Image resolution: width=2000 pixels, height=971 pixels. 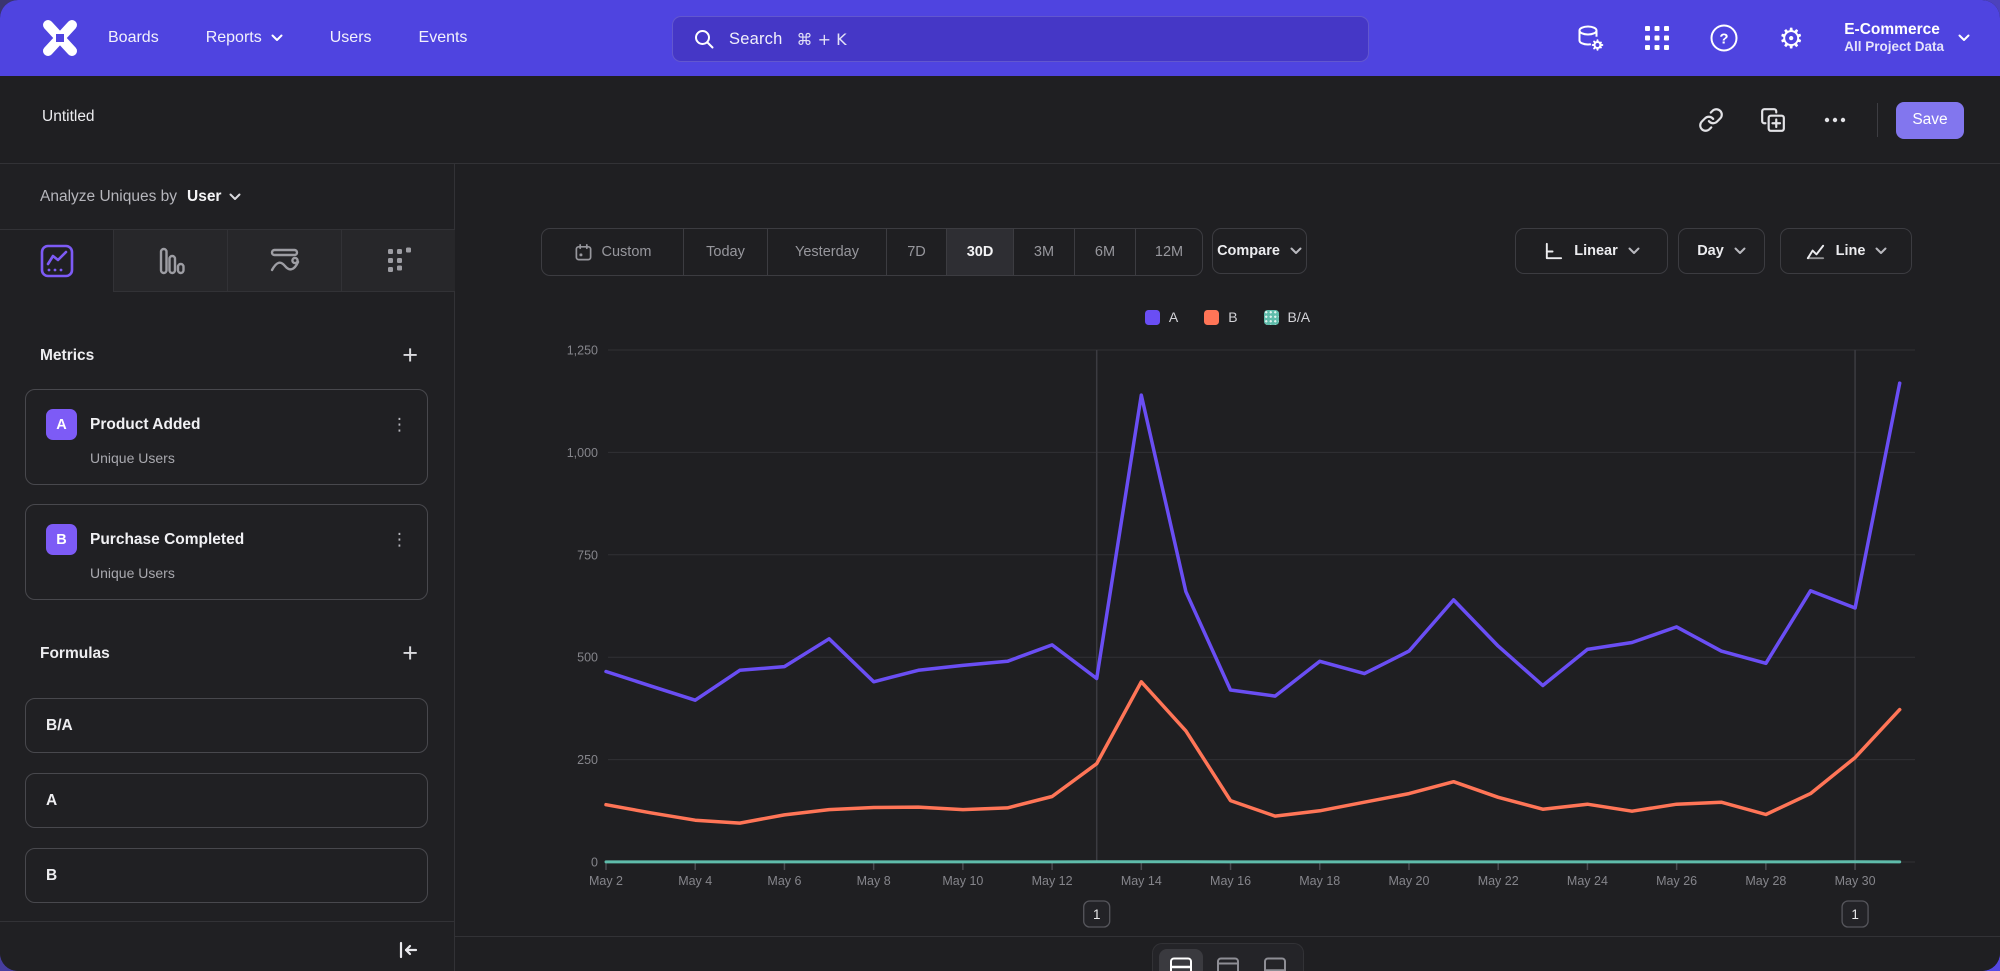 I want to click on report-header: Untitled Save, so click(x=1000, y=119).